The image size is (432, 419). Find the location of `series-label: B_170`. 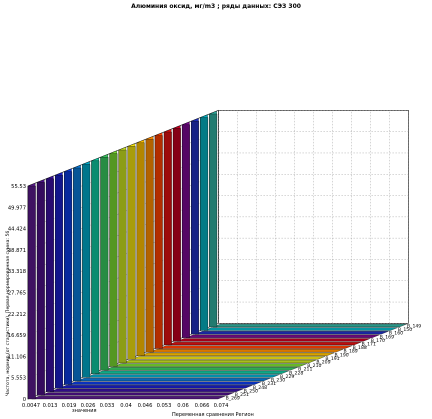

series-label: B_170 is located at coordinates (378, 341).